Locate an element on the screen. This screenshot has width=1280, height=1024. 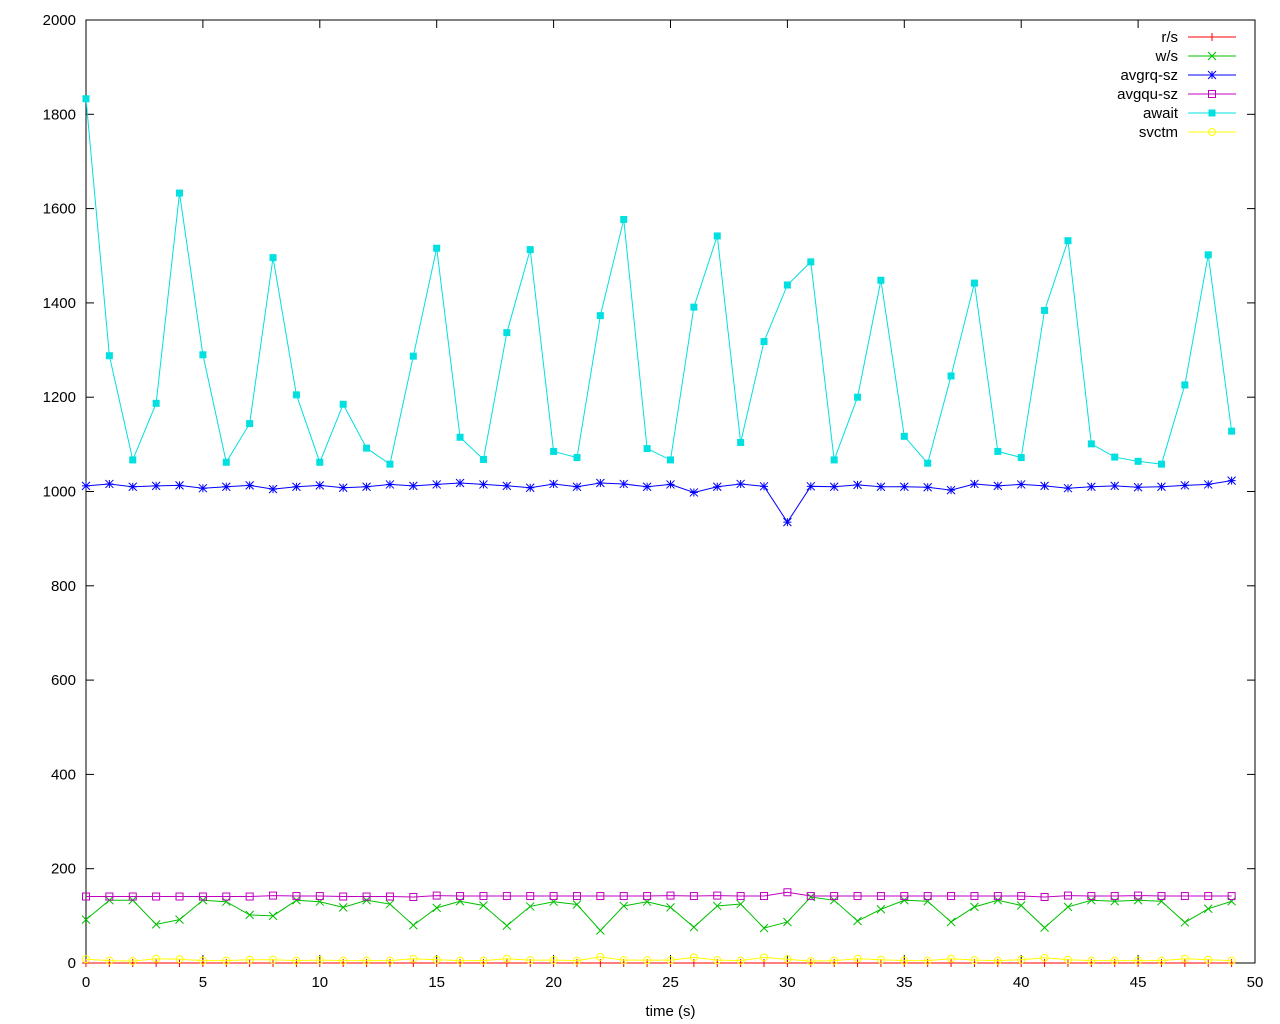
legend-item: svctm is located at coordinates (1187, 132).